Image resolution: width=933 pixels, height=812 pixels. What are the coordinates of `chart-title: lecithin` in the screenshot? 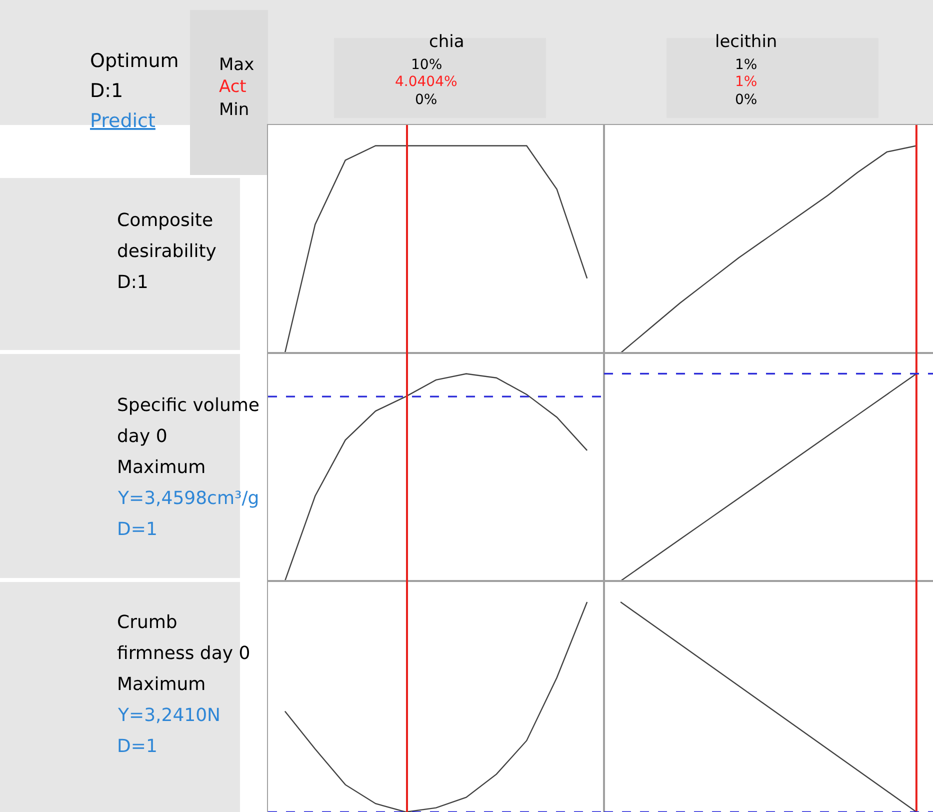 It's located at (746, 42).